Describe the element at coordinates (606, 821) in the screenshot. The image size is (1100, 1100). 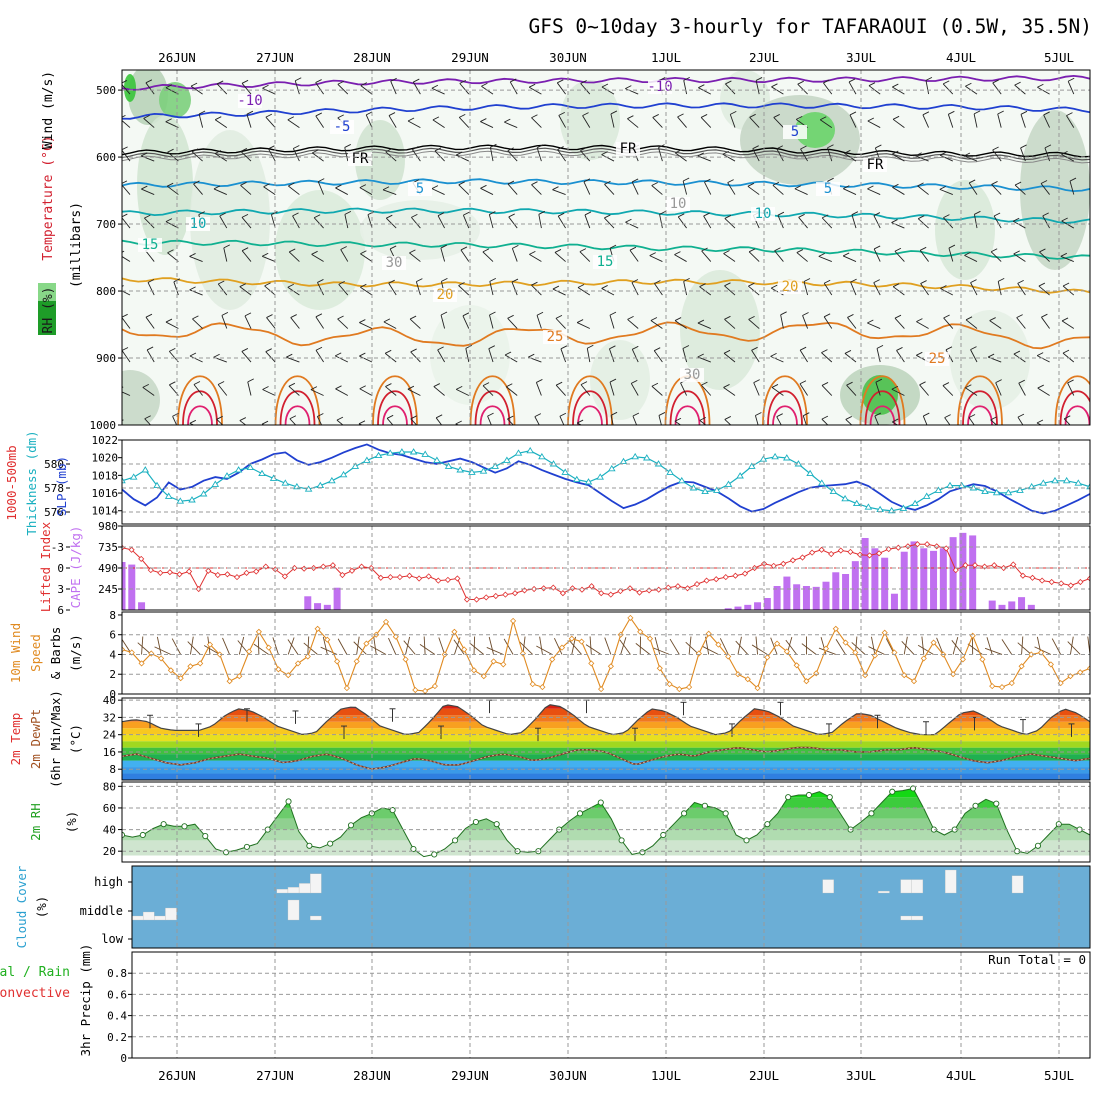
I see `rh2m-panel` at that location.